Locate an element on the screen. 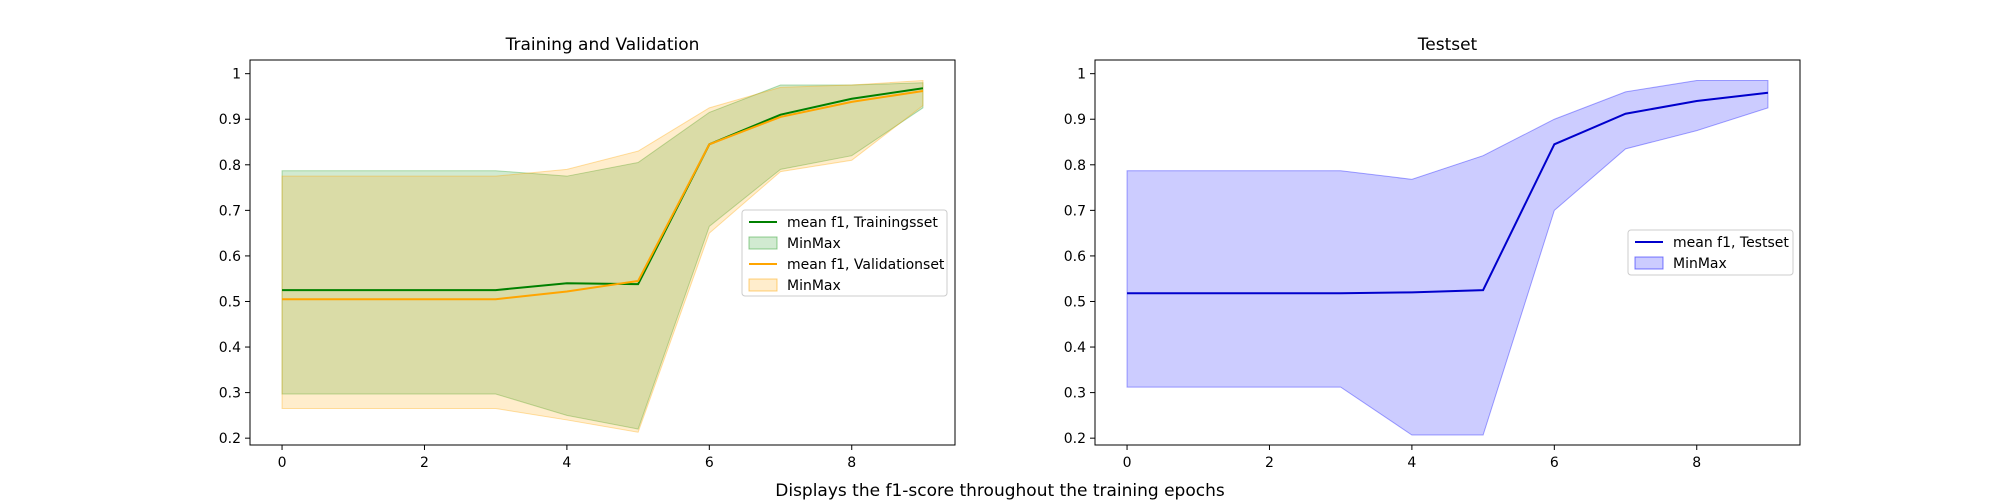 This screenshot has width=2000, height=500. legend-label-line-0: mean f1, Trainingsset is located at coordinates (862, 223).